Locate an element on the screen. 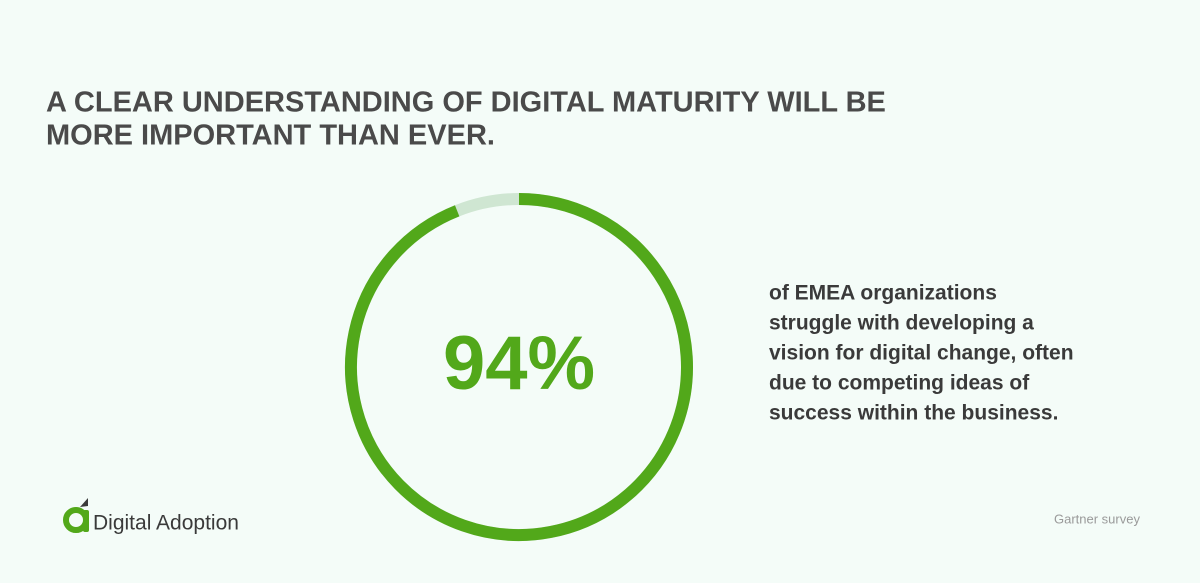 The height and width of the screenshot is (583, 1200). source: Gartner survey is located at coordinates (1097, 518).